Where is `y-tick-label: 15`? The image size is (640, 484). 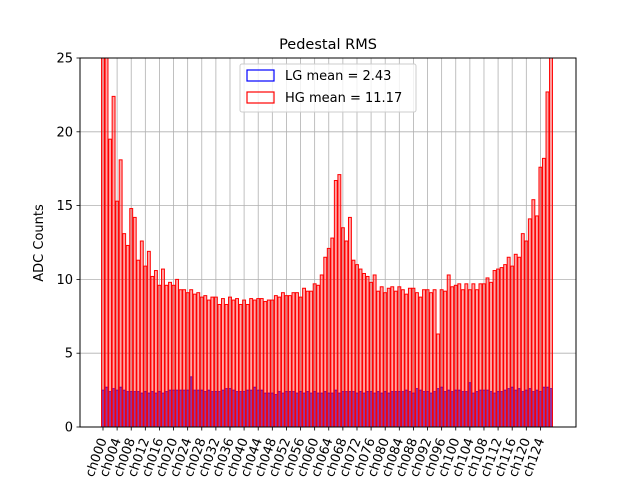 y-tick-label: 15 is located at coordinates (64, 206).